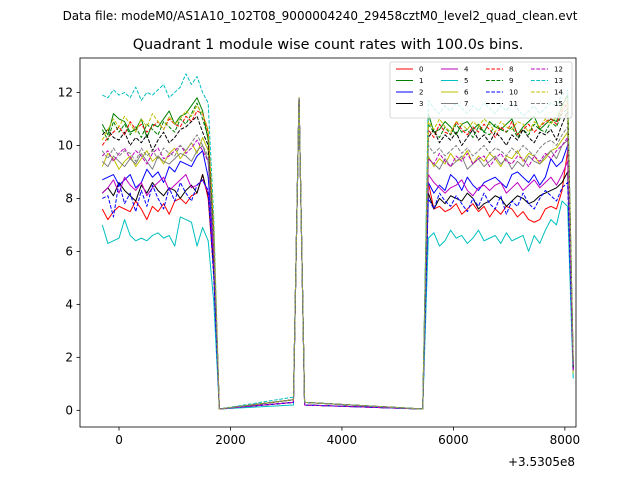  Describe the element at coordinates (558, 104) in the screenshot. I see `legend-label-15: 15` at that location.